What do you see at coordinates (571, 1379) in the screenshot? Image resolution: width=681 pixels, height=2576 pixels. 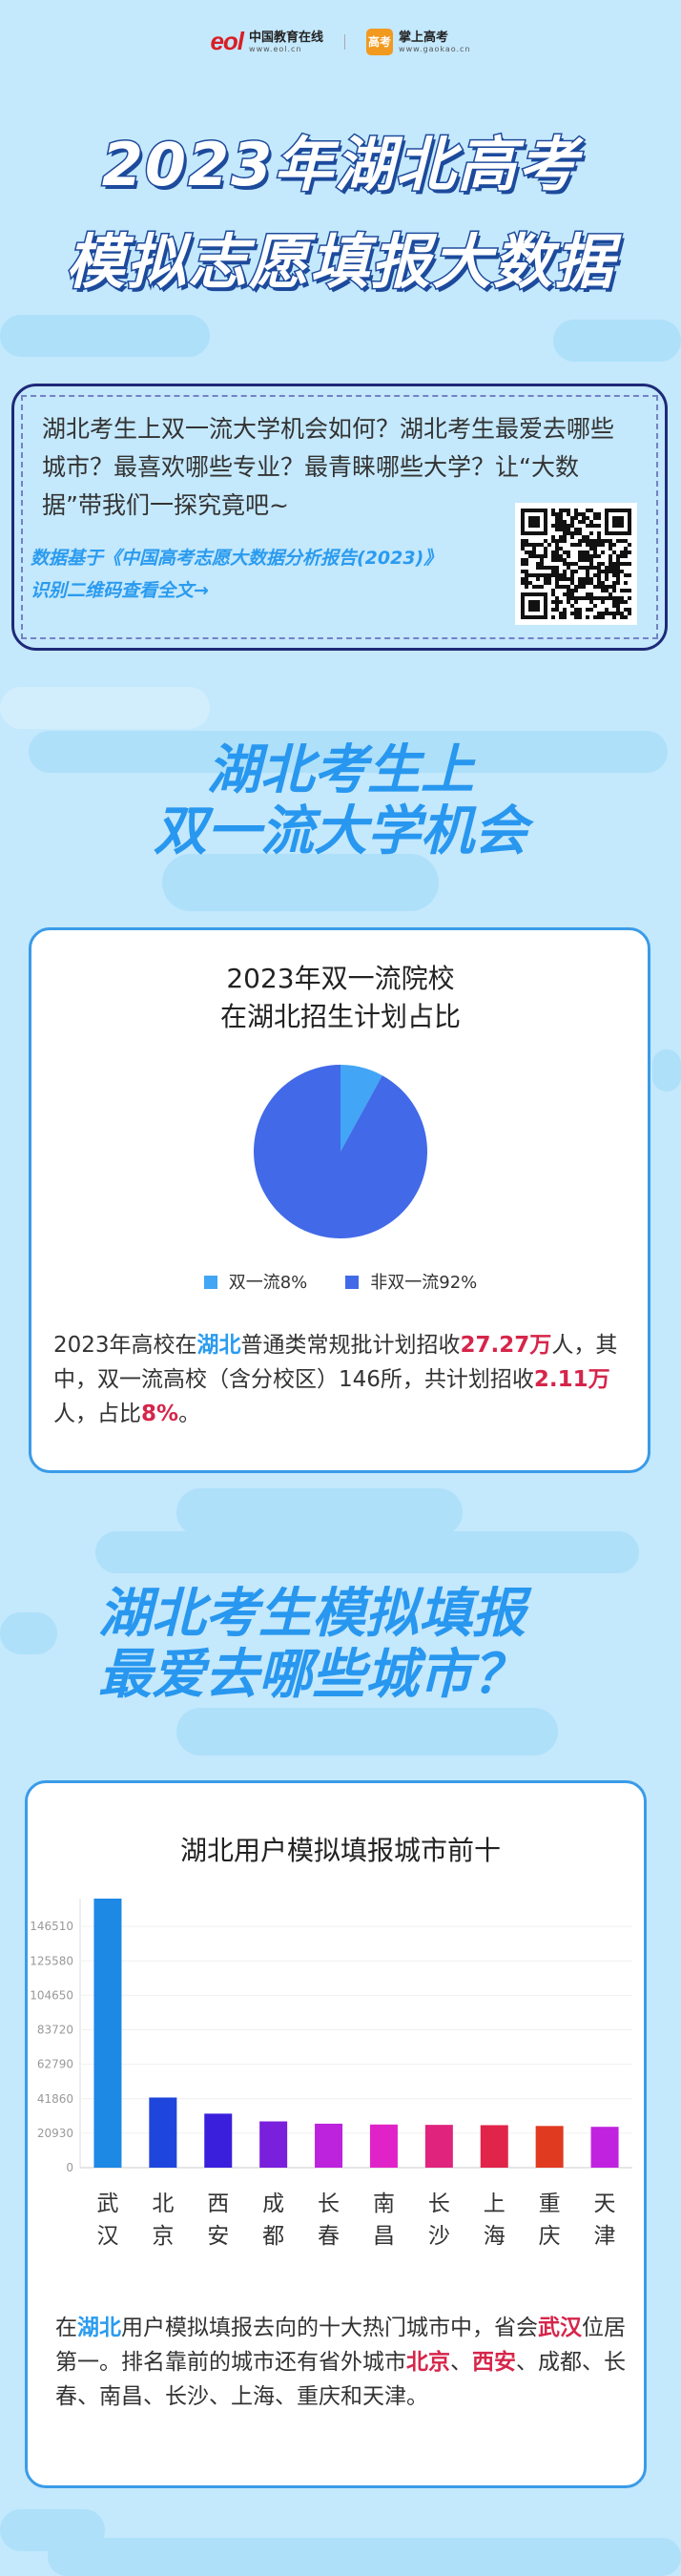 I see `paragraph-segment: 2.11万` at bounding box center [571, 1379].